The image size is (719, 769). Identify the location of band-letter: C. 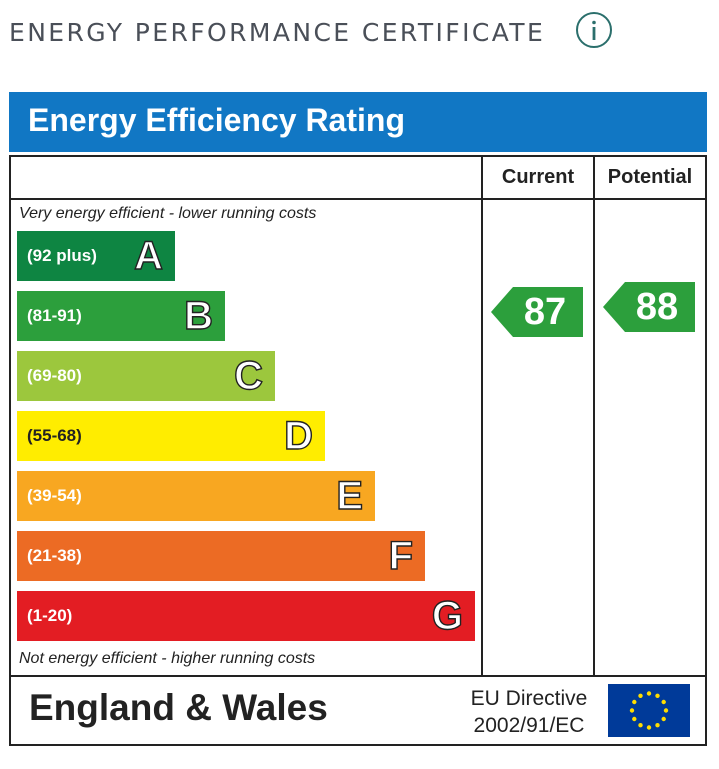
(248, 375).